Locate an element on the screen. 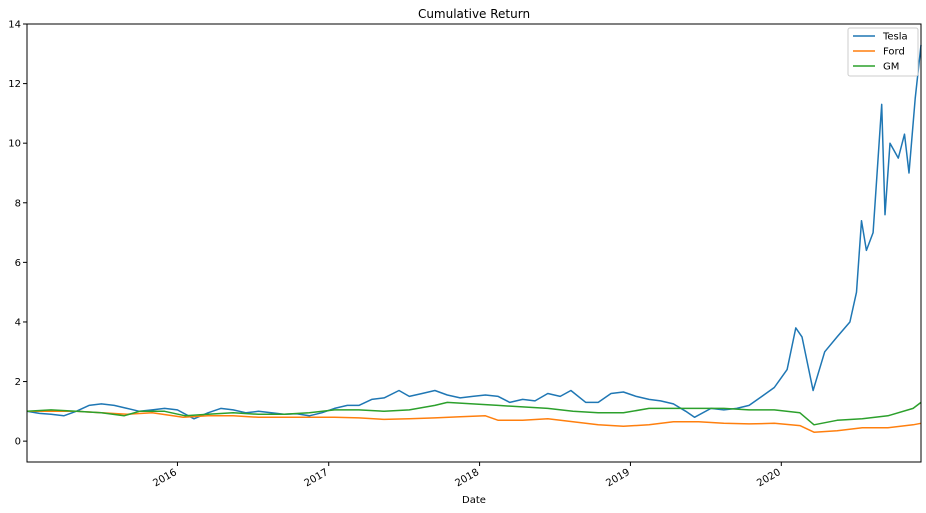  y-tick-label: 2 is located at coordinates (18, 382).